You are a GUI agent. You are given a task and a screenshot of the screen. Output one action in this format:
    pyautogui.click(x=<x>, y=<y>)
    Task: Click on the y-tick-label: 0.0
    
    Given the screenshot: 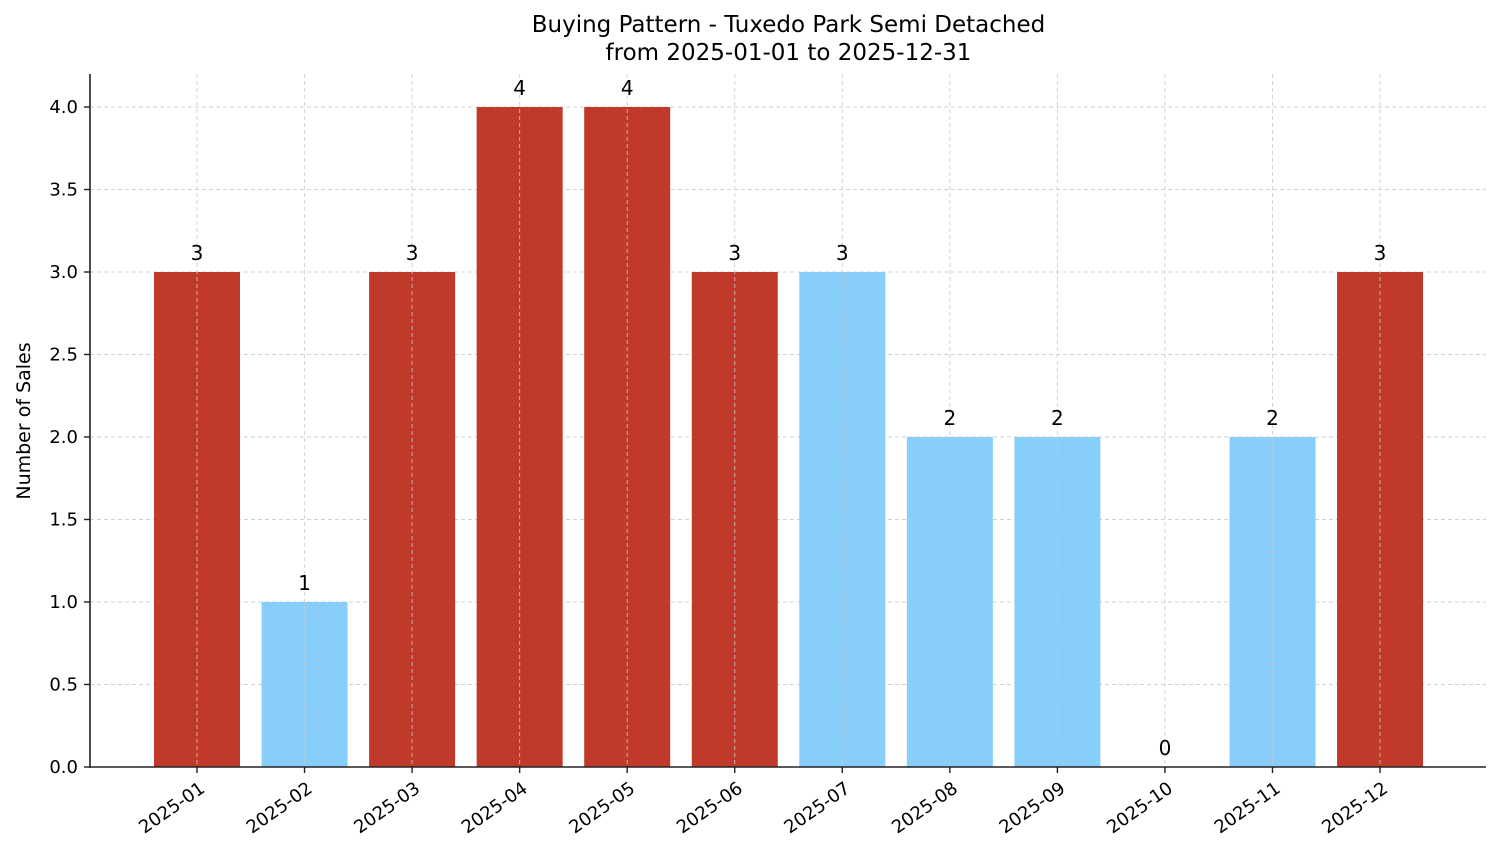 What is the action you would take?
    pyautogui.click(x=63, y=767)
    